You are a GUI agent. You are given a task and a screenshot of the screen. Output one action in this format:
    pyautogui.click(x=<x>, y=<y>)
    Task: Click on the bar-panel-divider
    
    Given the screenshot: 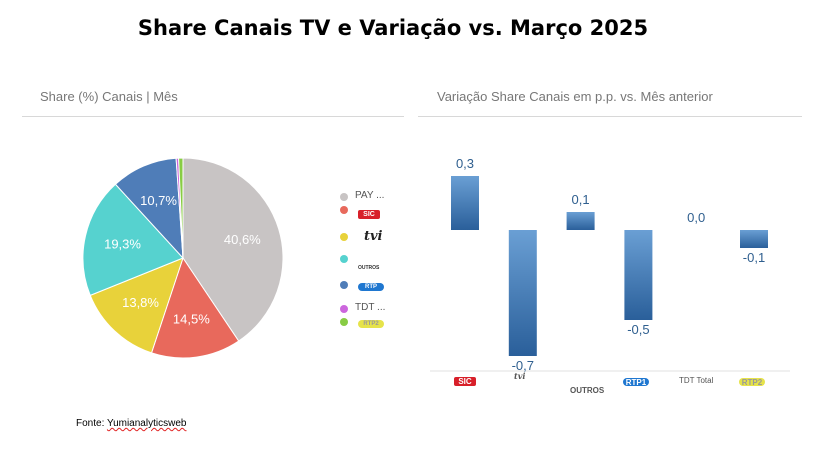 What is the action you would take?
    pyautogui.click(x=610, y=116)
    